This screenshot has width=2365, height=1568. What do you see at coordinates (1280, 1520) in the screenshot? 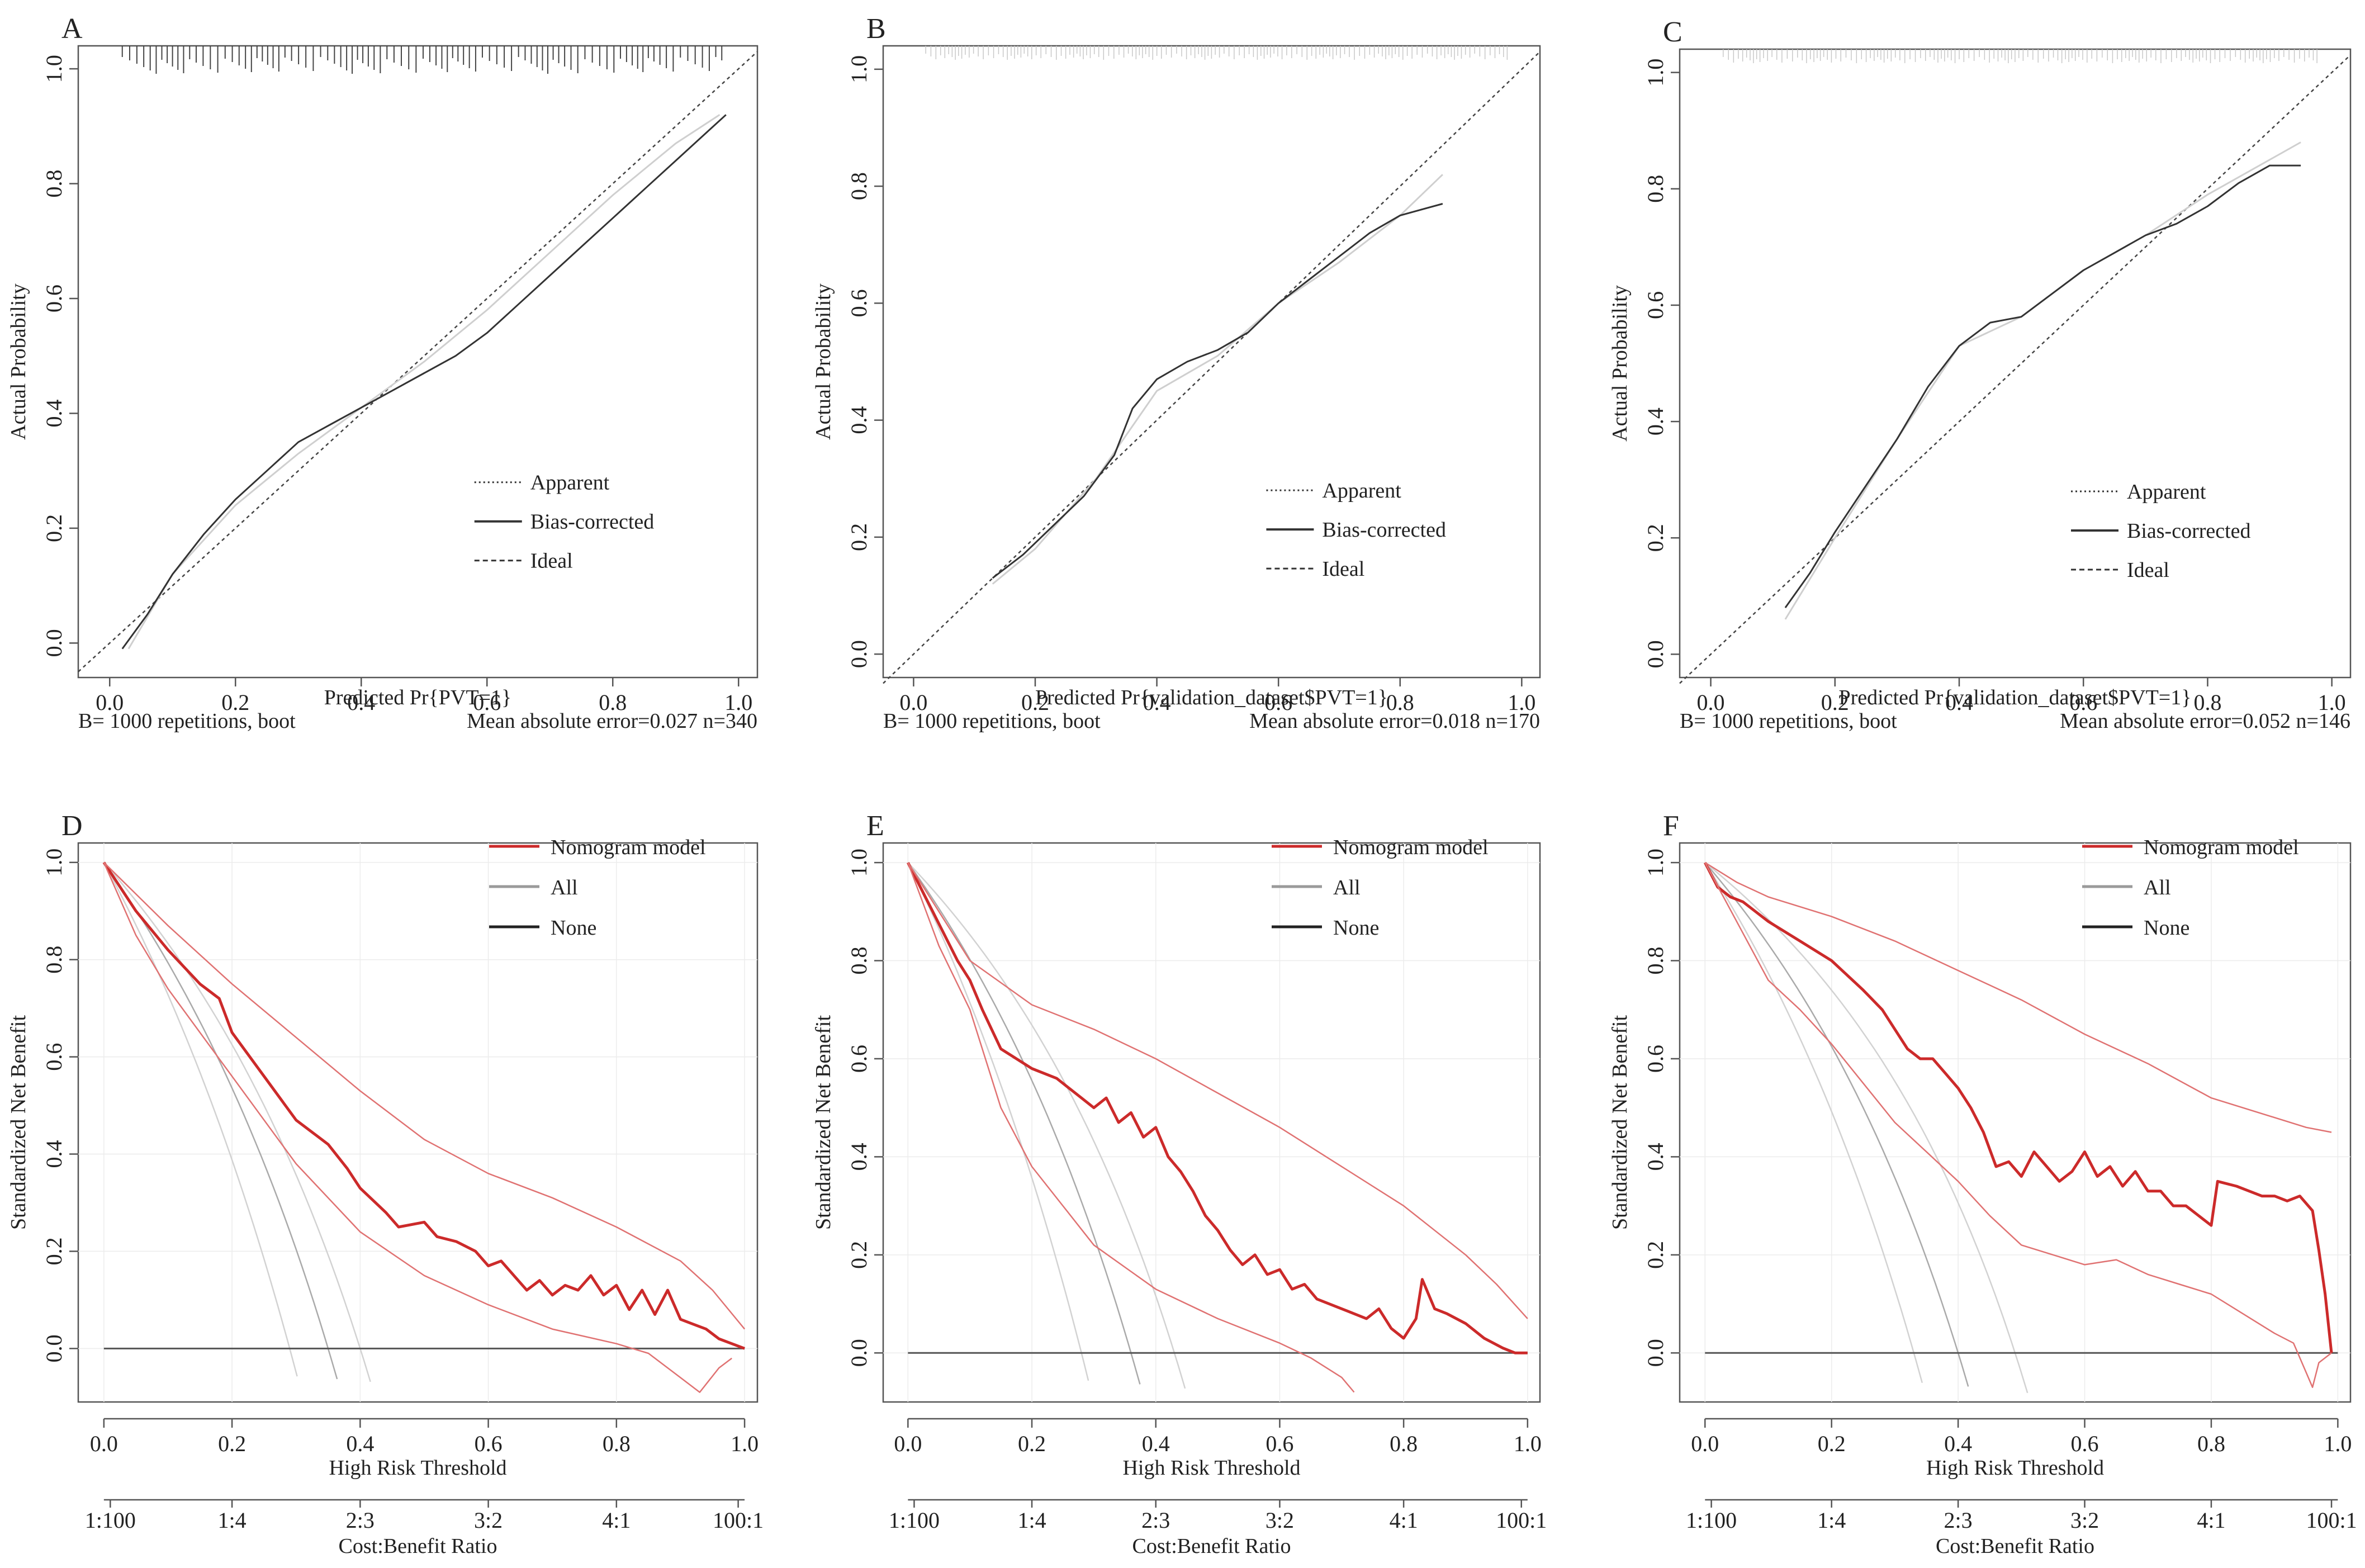
I see `cost-benefit-tick-label: 3:2` at bounding box center [1280, 1520].